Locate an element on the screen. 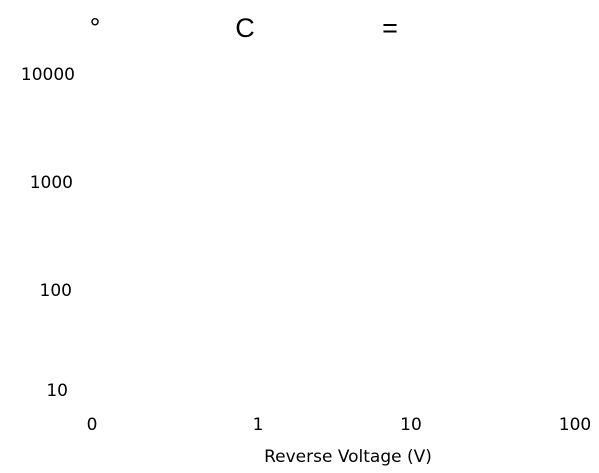 The width and height of the screenshot is (599, 473). x-tick-label: 1 is located at coordinates (258, 425).